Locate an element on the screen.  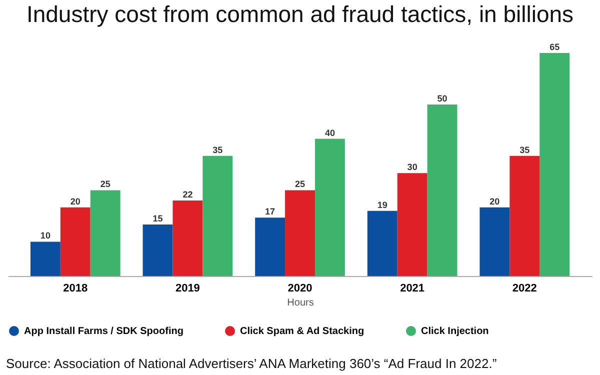
data-label: 15 is located at coordinates (157, 219).